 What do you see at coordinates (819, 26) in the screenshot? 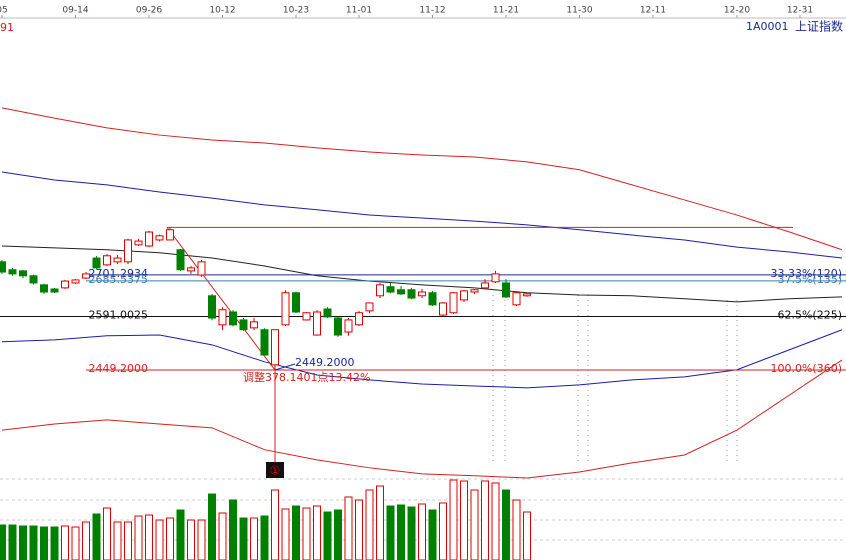
I see `index-name: 上证指数` at bounding box center [819, 26].